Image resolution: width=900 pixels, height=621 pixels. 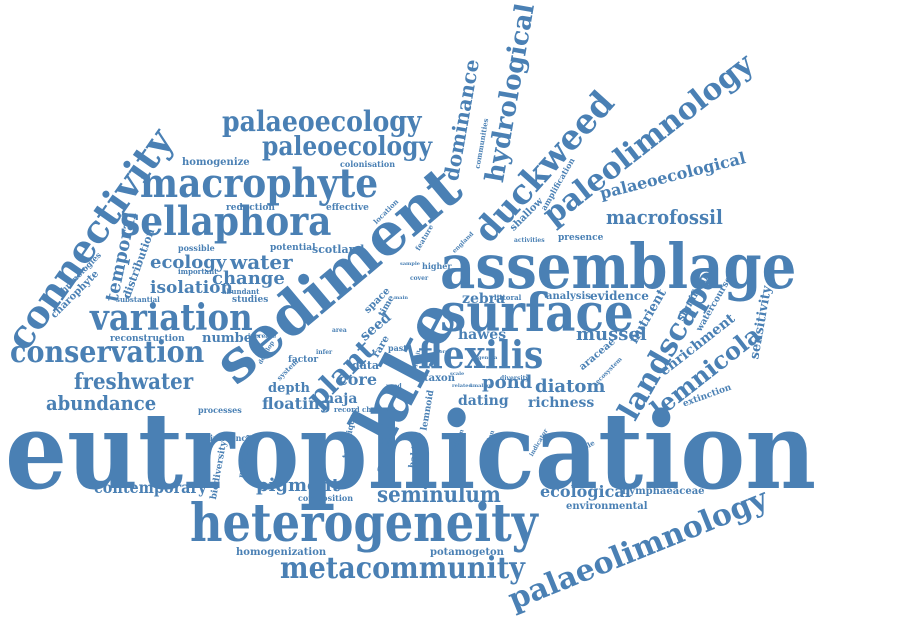 I want to click on word-higher: higher, so click(x=437, y=266).